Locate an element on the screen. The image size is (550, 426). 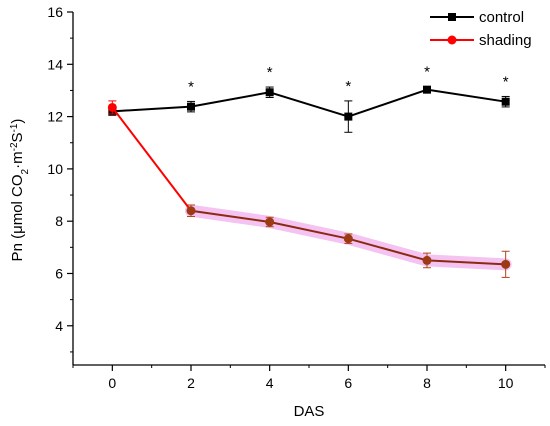
x-tick-label: 10 is located at coordinates (506, 383).